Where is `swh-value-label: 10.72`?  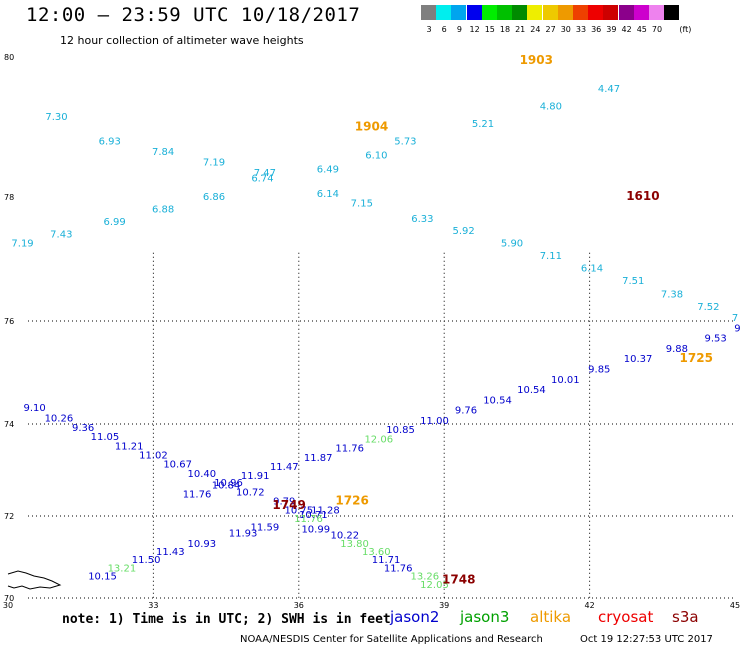
swh-value-label: 10.72 is located at coordinates (250, 492).